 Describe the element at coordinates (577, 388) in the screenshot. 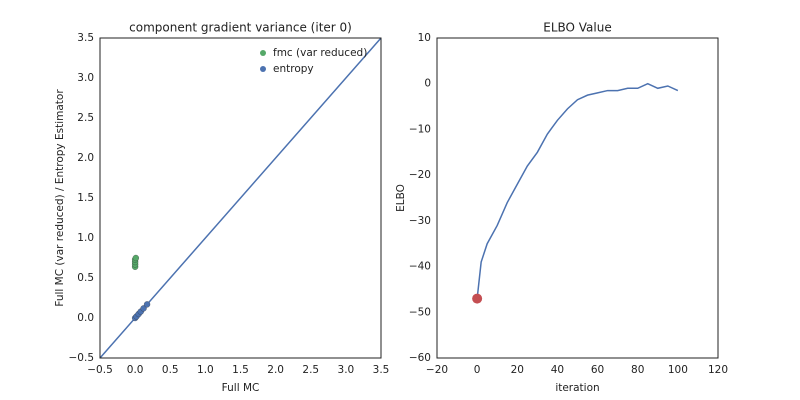

I see `x-axis-label: iteration` at that location.